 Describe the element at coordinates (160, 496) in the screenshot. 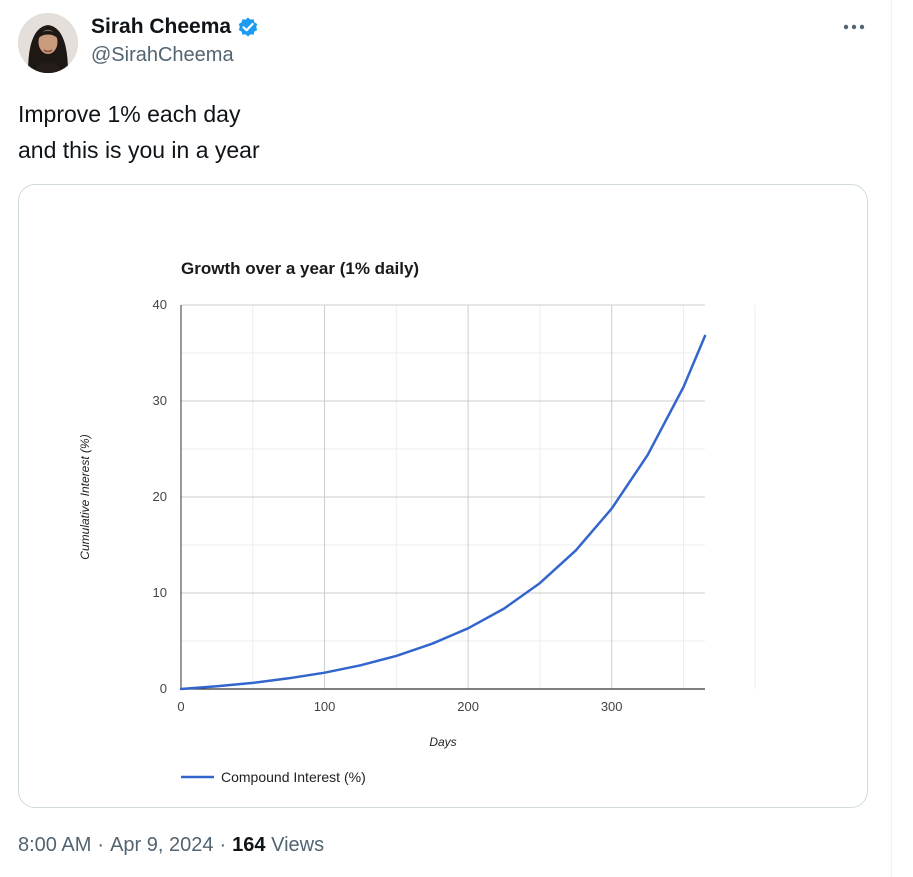

I see `chart-y-tick-label: 20` at that location.